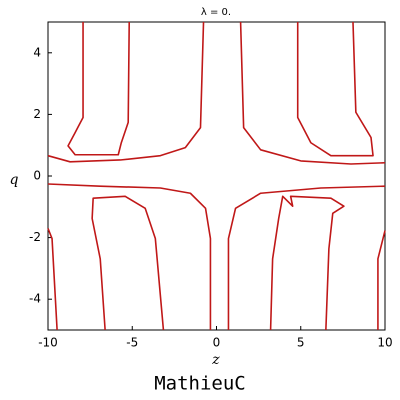 This screenshot has width=400, height=400. I want to click on x-tick-label: -10, so click(48, 343).